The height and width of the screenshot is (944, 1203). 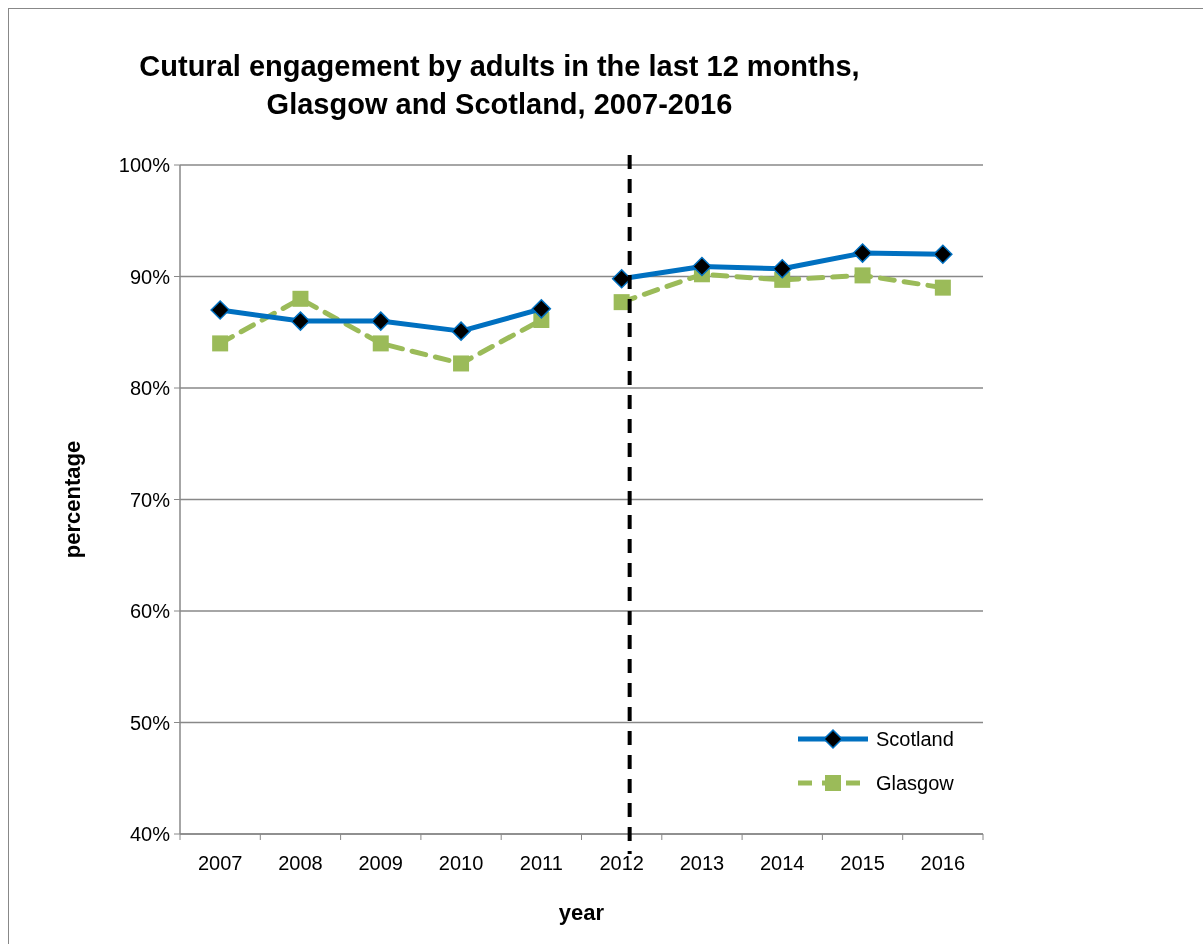 I want to click on y-tick-label: 90%, so click(x=150, y=276).